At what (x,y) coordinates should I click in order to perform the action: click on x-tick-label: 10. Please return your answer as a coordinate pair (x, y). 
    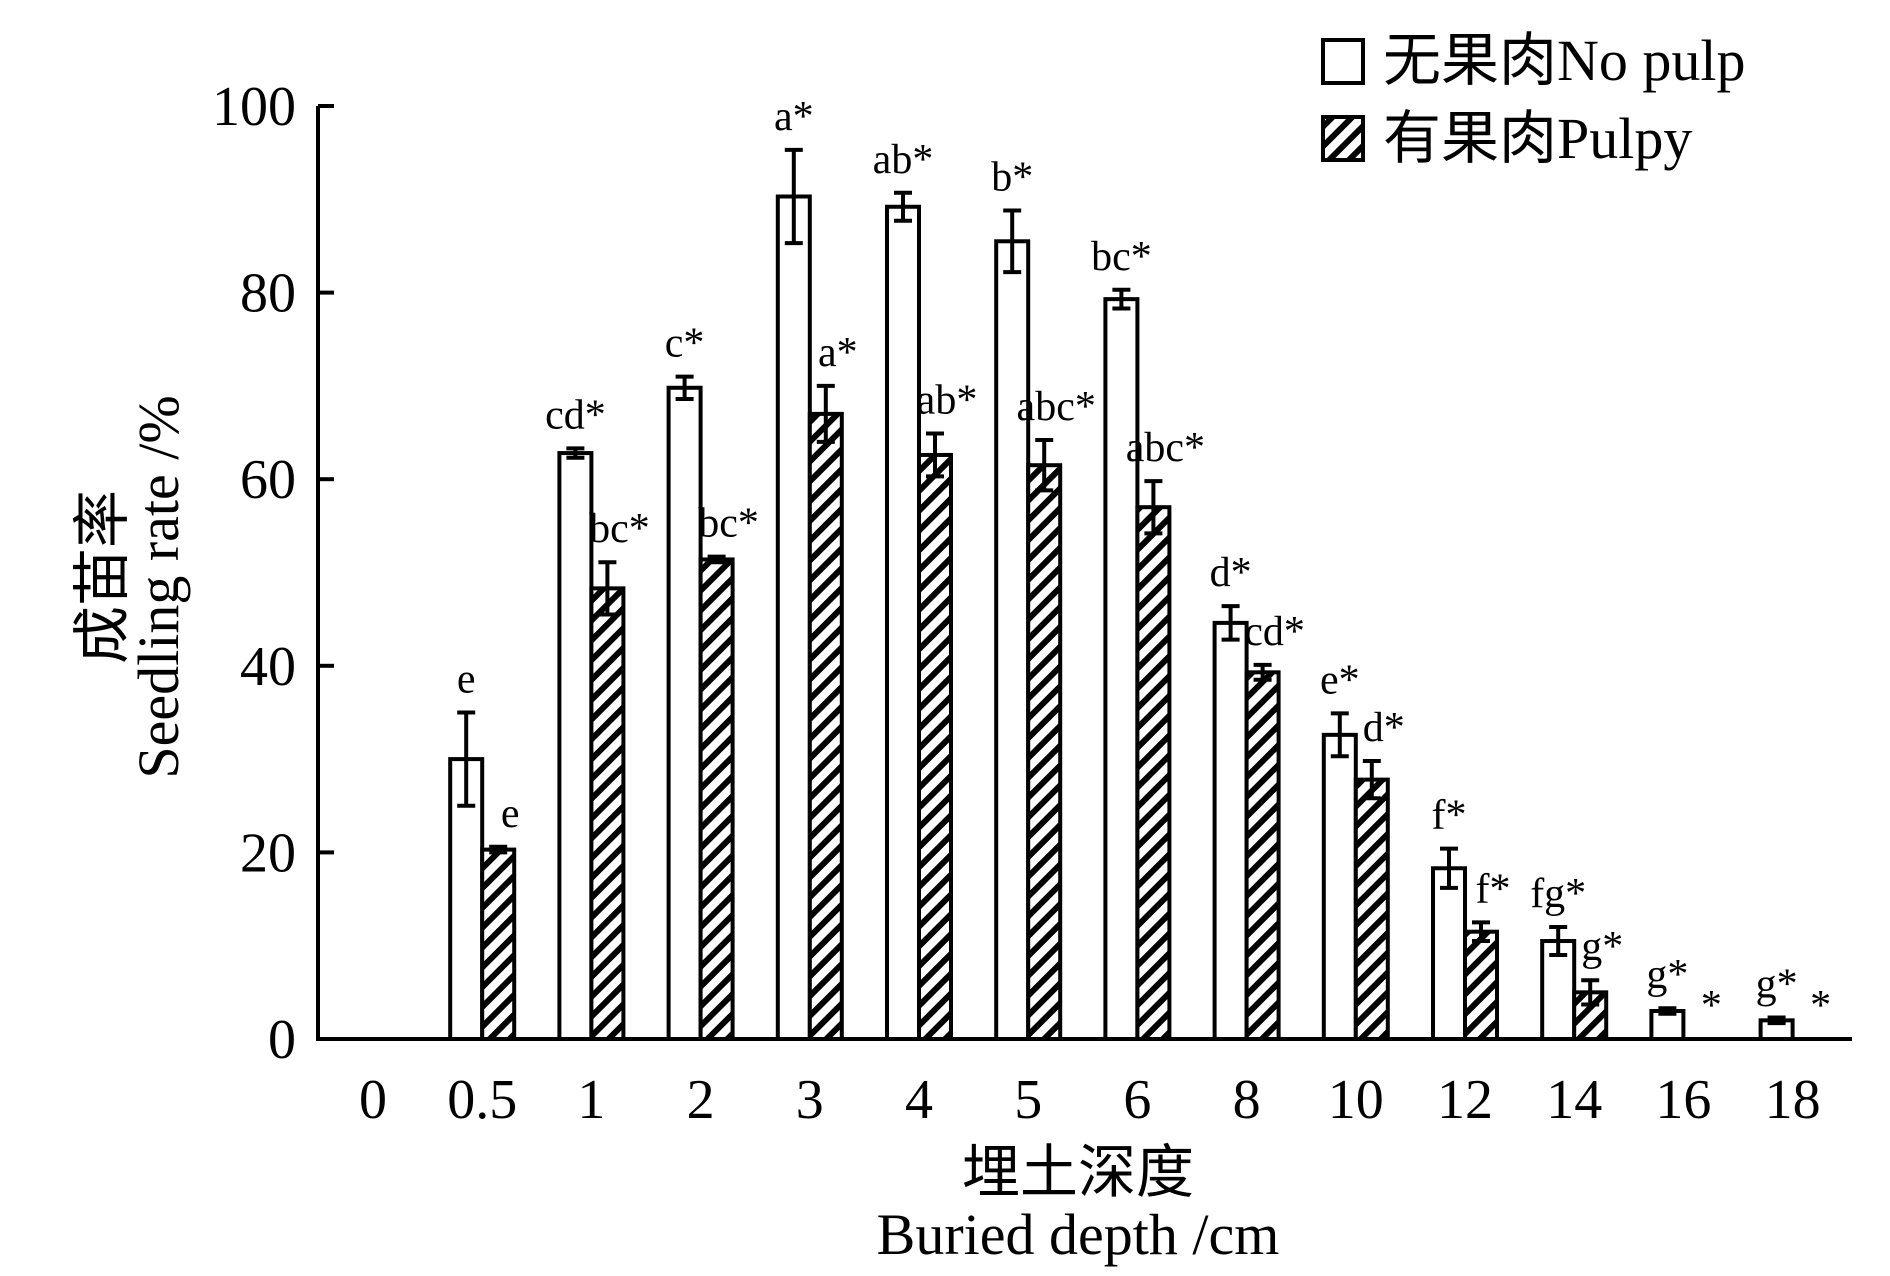
    Looking at the image, I should click on (1356, 1100).